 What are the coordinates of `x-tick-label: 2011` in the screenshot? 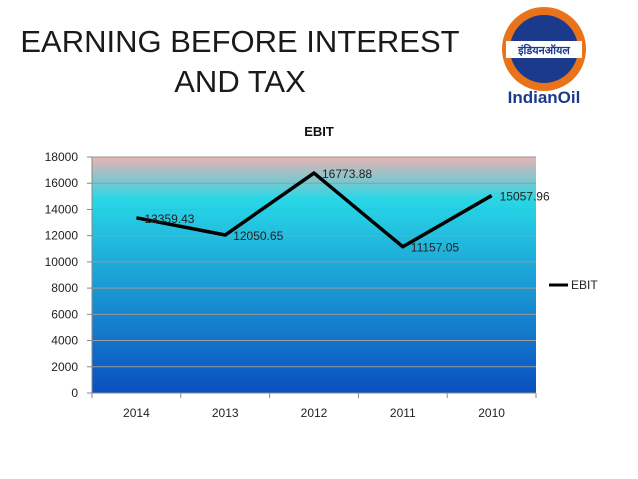 It's located at (403, 413).